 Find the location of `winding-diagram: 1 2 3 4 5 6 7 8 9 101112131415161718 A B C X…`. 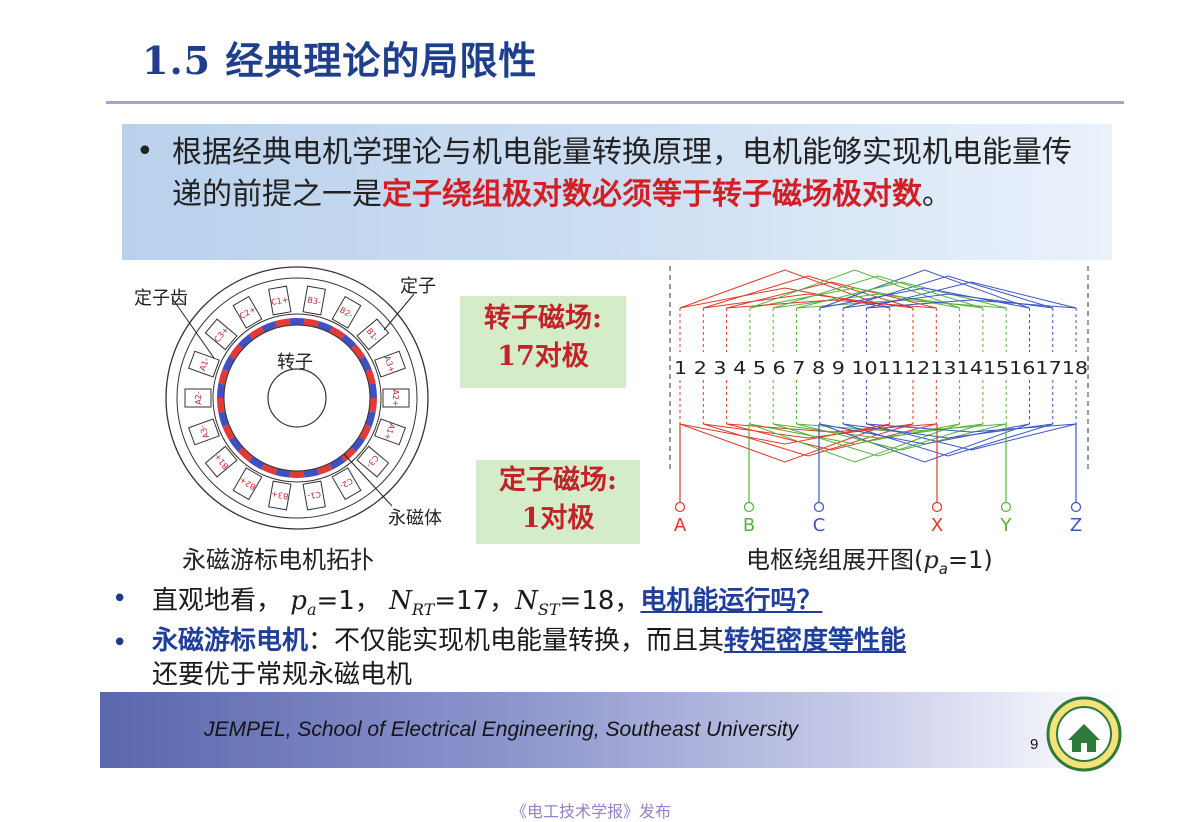

winding-diagram: 1 2 3 4 5 6 7 8 9 101112131415161718 A B C X… is located at coordinates (879, 401).